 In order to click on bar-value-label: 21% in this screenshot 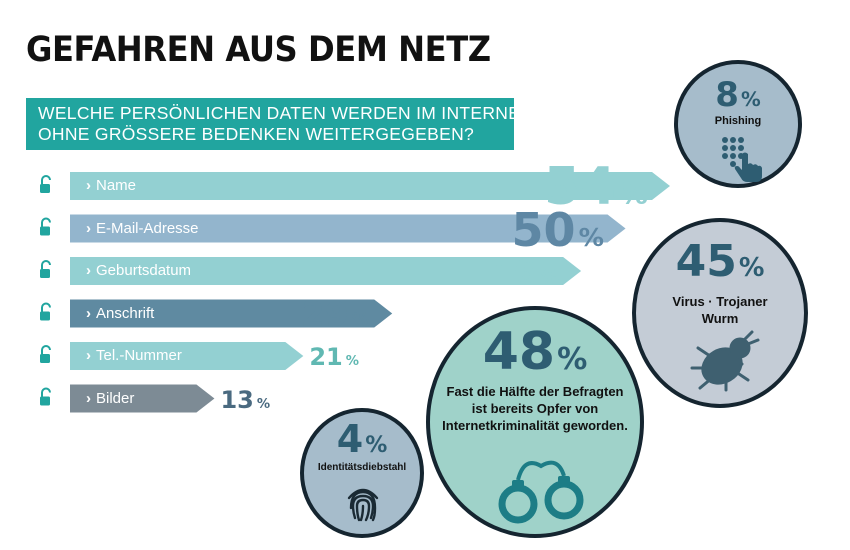, I will do `click(334, 357)`.